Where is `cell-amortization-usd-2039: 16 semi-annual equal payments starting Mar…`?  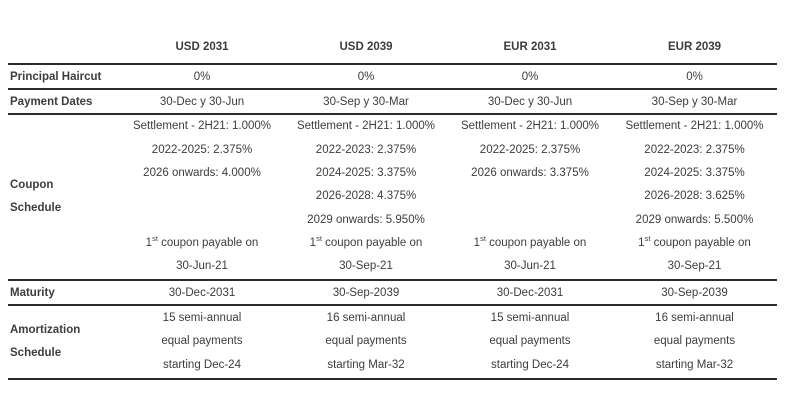
cell-amortization-usd-2039: 16 semi-annual equal payments starting Mar… is located at coordinates (366, 342).